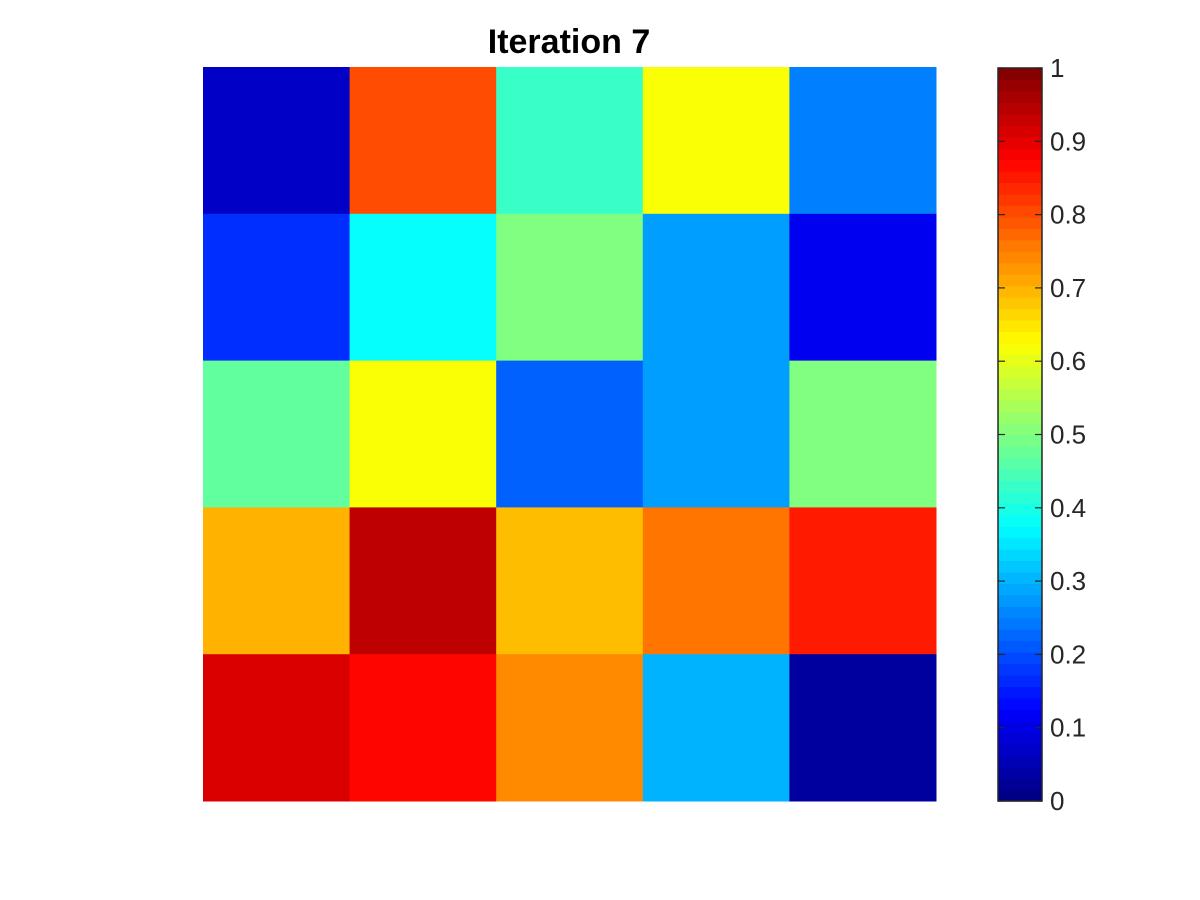 The image size is (1200, 900). What do you see at coordinates (716, 287) in the screenshot?
I see `heatmap-cell-r2-c4` at bounding box center [716, 287].